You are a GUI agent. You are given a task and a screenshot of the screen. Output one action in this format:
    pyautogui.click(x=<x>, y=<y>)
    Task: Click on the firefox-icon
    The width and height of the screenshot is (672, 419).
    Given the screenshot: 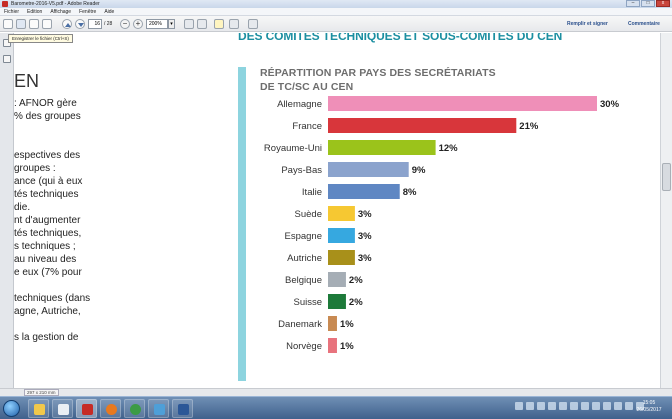 What is the action you would take?
    pyautogui.click(x=111, y=409)
    